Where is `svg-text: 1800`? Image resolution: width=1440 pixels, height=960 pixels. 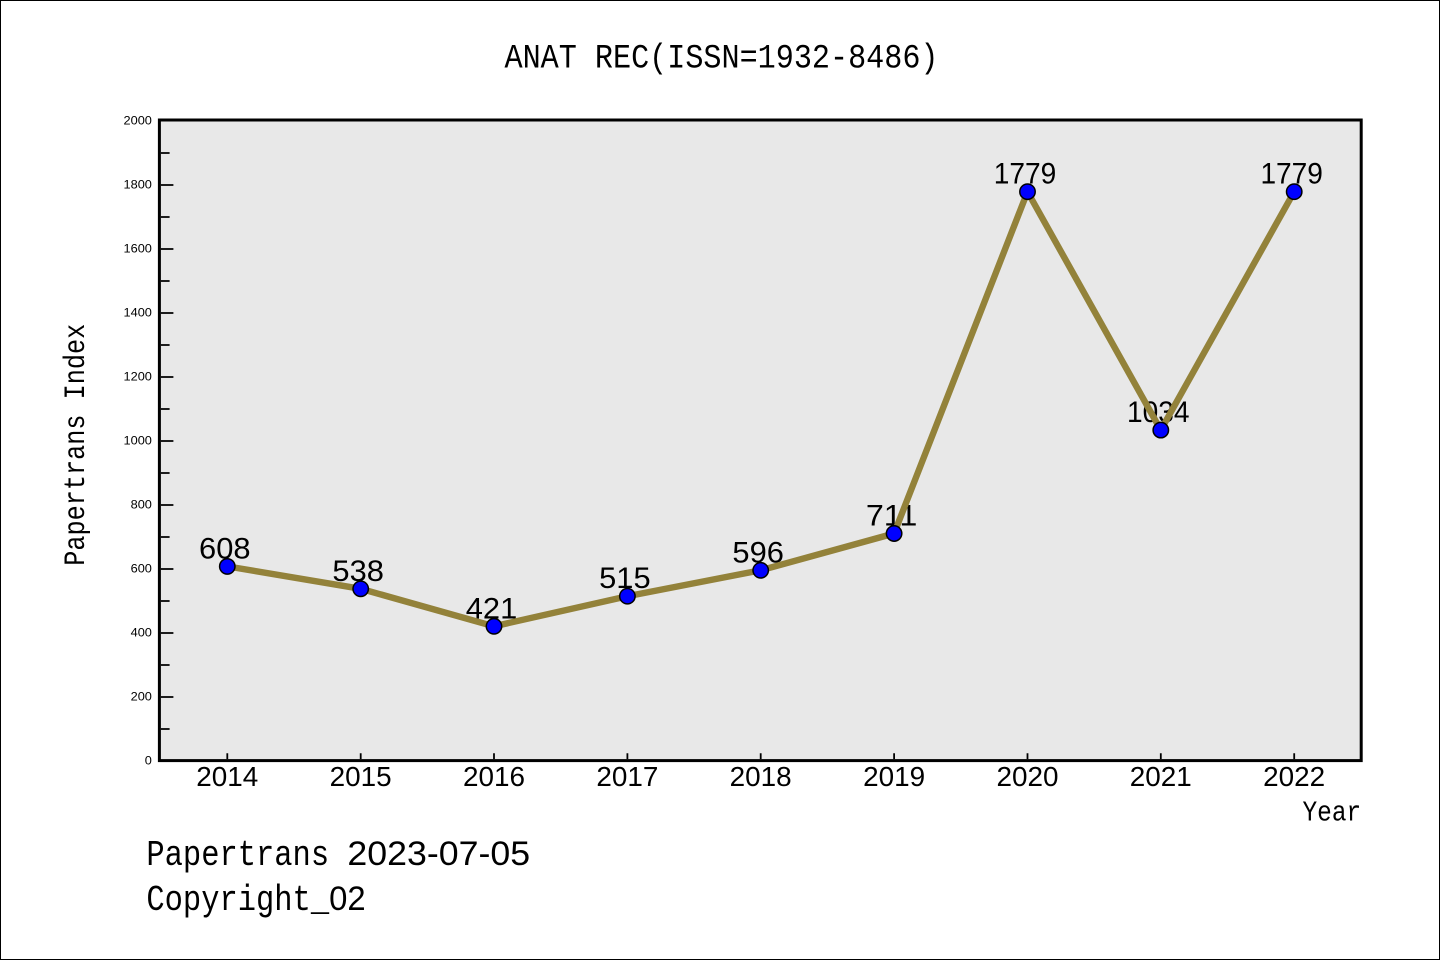 svg-text: 1800 is located at coordinates (138, 186).